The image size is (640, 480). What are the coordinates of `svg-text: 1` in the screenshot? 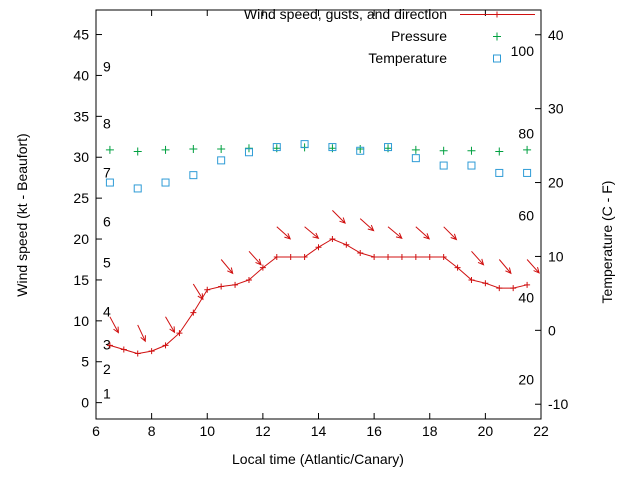 It's located at (107, 393).